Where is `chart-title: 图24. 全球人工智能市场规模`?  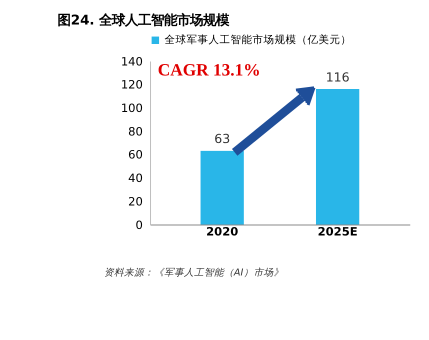
chart-title: 图24. 全球人工智能市场规模 is located at coordinates (144, 20).